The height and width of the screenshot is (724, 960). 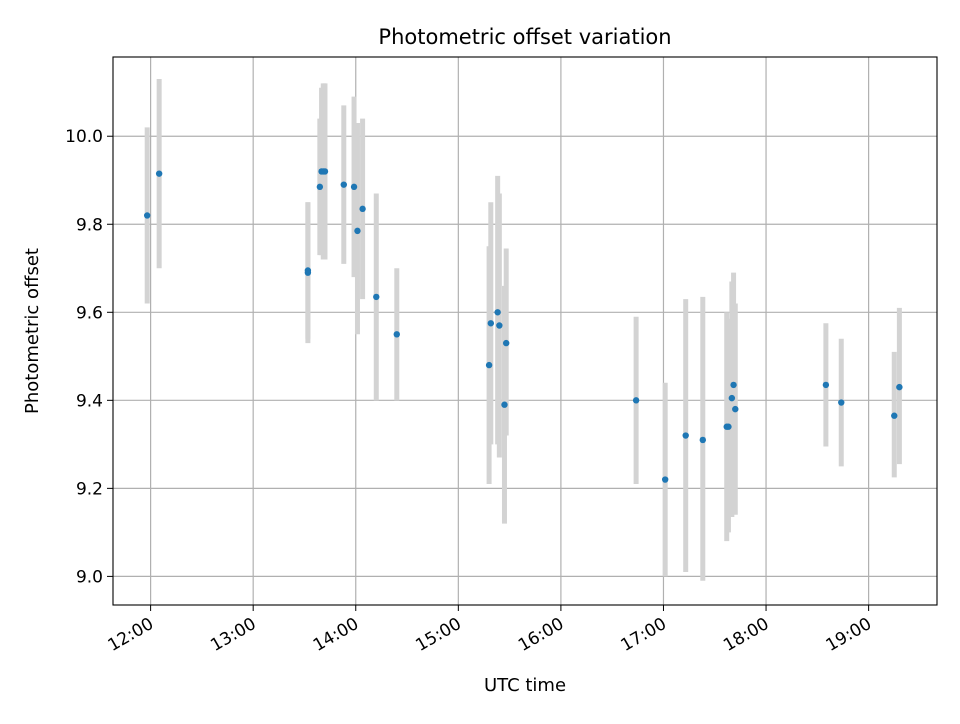 What do you see at coordinates (644, 635) in the screenshot?
I see `x-tick-label: 17:00` at bounding box center [644, 635].